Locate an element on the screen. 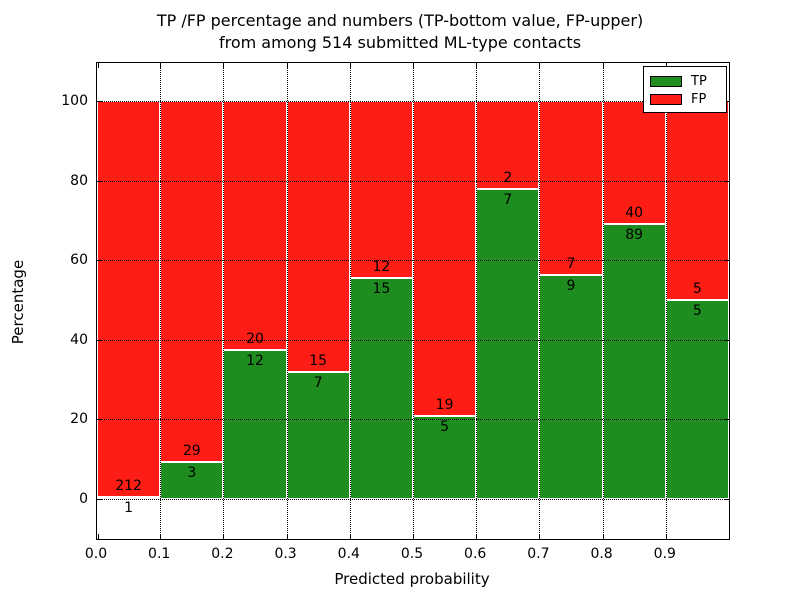 The height and width of the screenshot is (600, 800). legend-item: TP is located at coordinates (685, 81).